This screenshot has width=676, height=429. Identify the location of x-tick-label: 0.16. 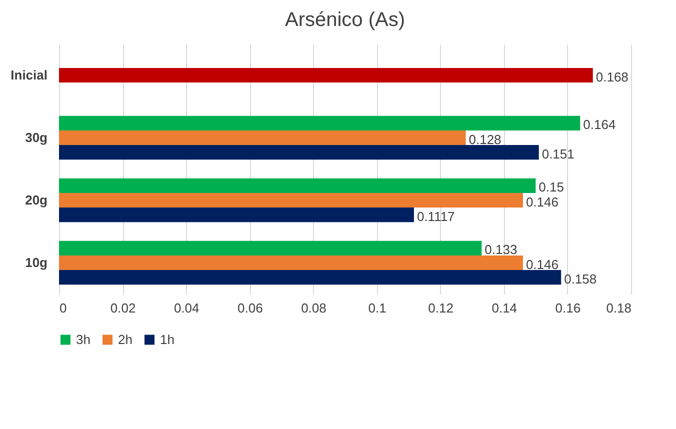
(568, 308).